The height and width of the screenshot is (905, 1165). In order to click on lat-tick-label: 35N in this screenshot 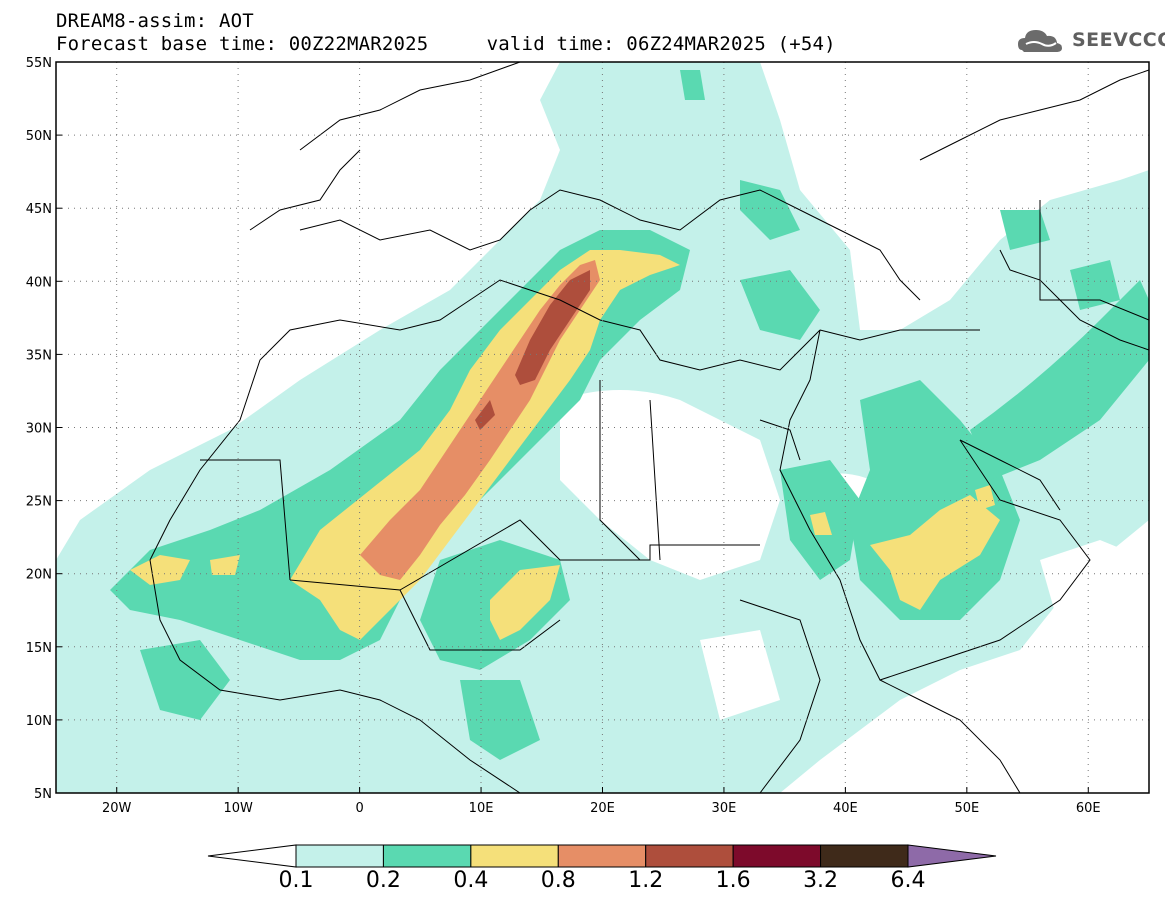, I will do `click(39, 355)`.